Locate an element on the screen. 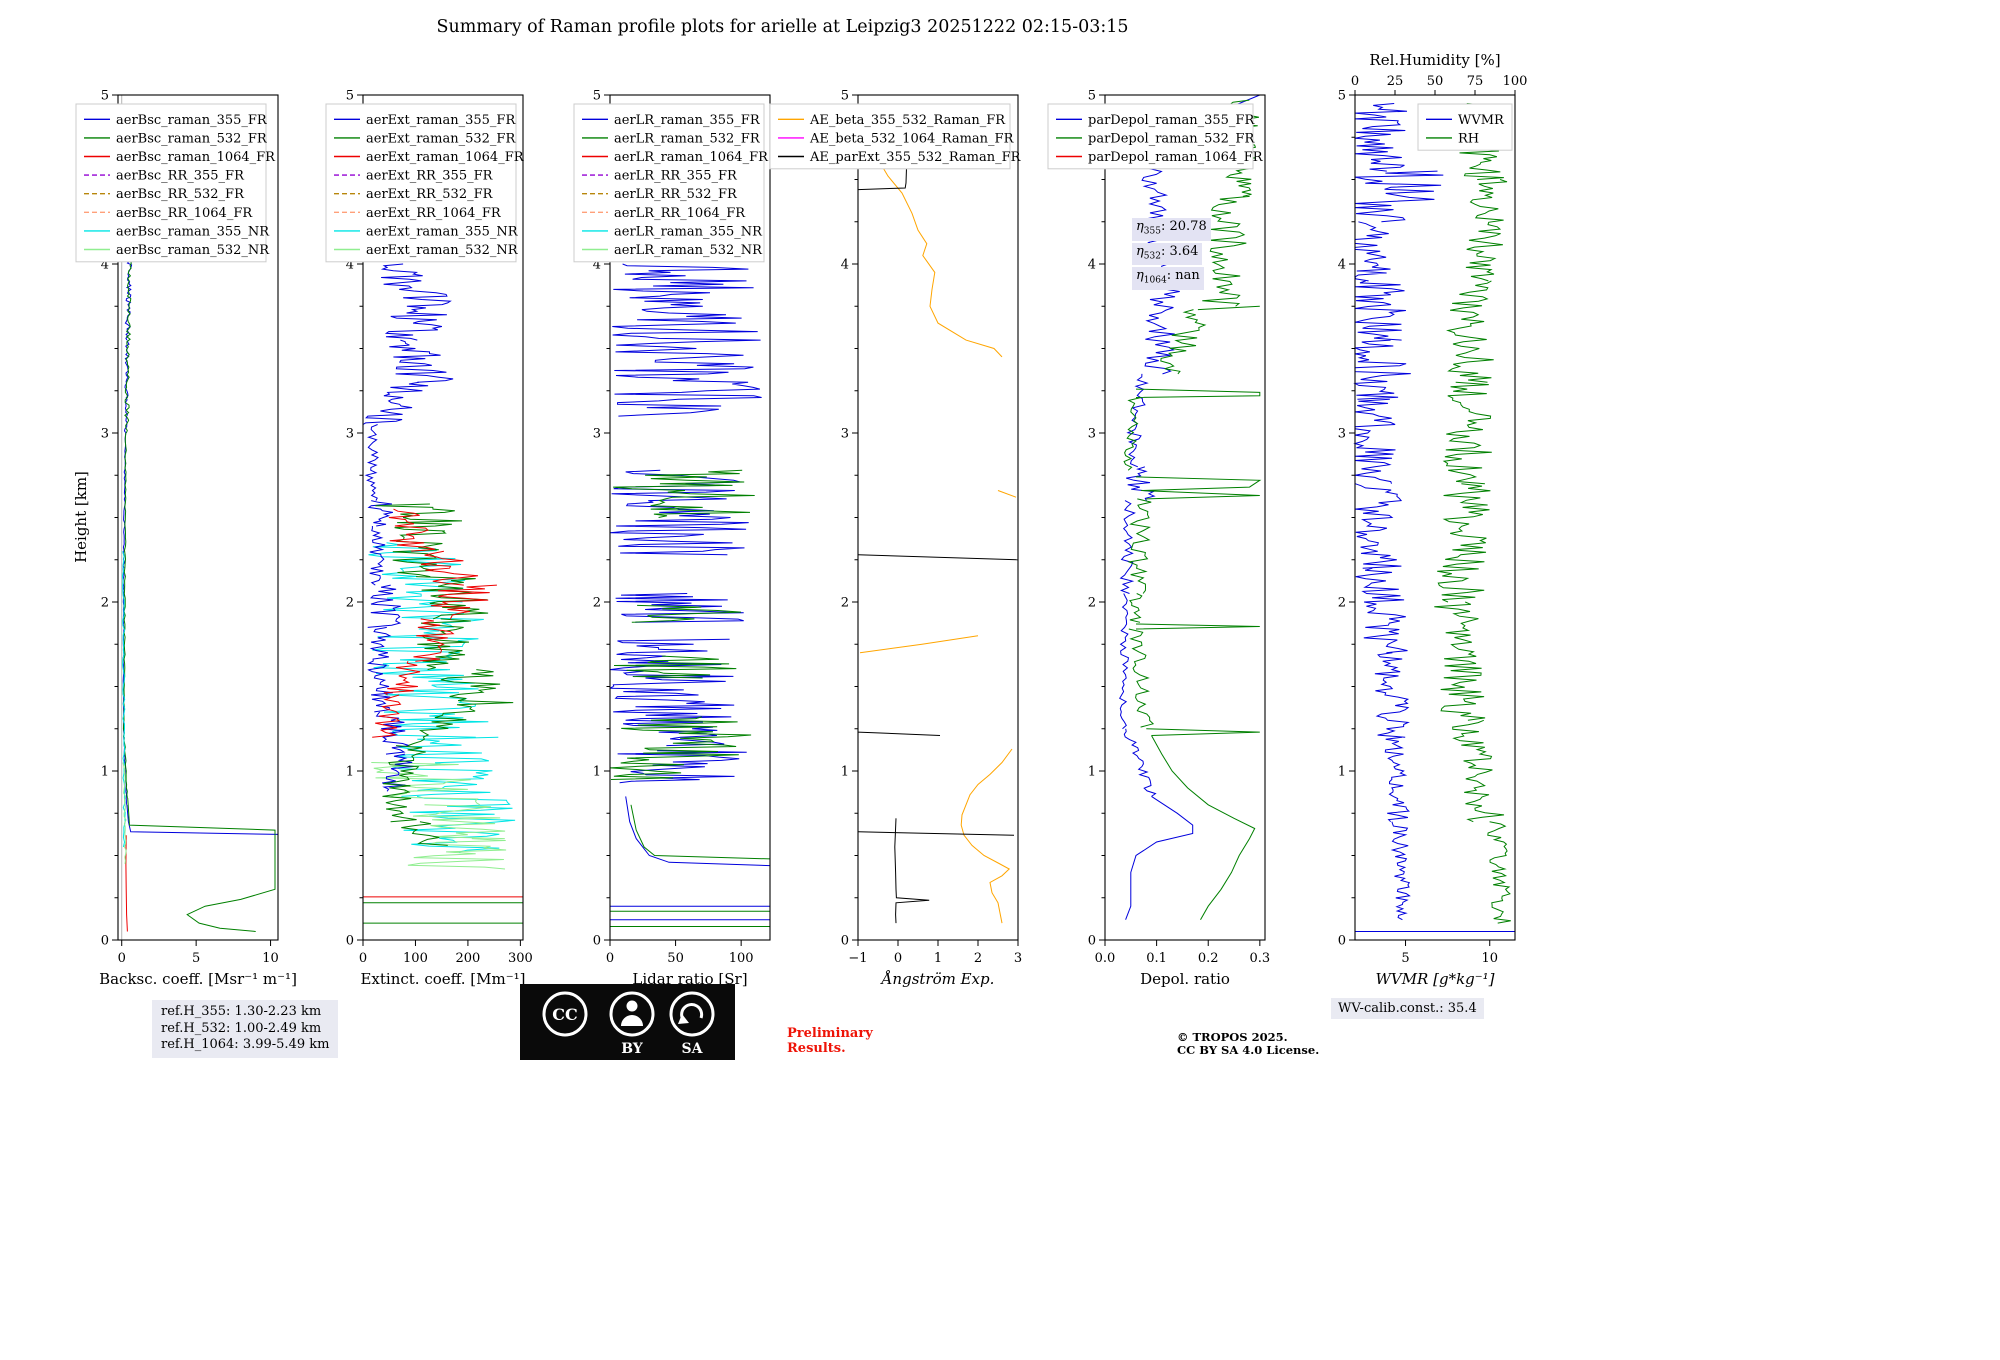  ref-h-532: ref.H_532: 1.00-2.49 km is located at coordinates (241, 1028).